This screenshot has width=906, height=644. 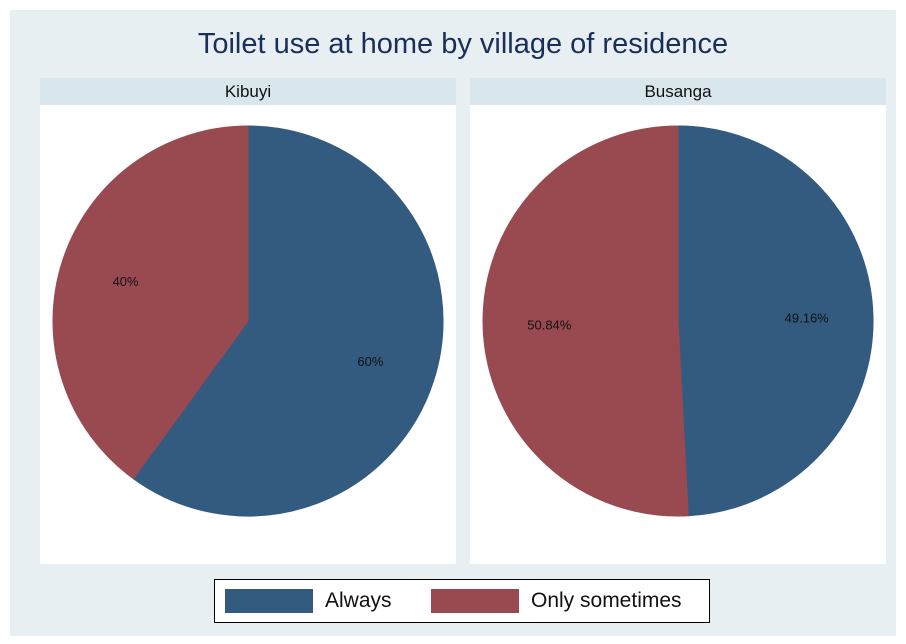 What do you see at coordinates (269, 601) in the screenshot?
I see `legend-key-always` at bounding box center [269, 601].